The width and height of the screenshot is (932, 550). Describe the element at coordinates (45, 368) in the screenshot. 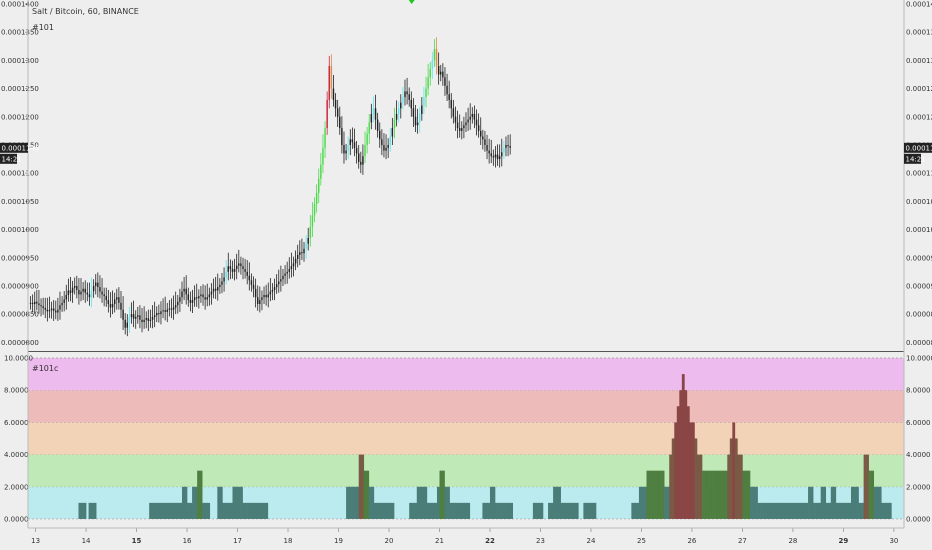

I see `sub-indicator-label: #101c` at that location.